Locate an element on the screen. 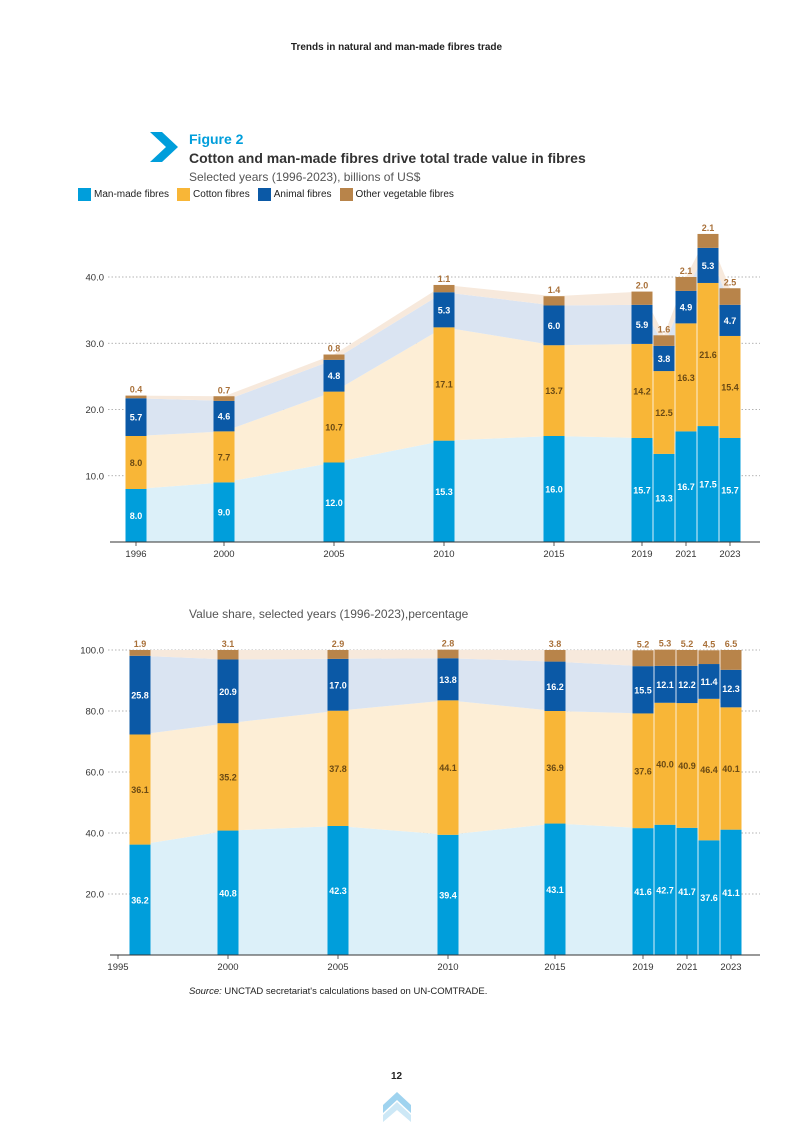 The height and width of the screenshot is (1122, 793). data-label: 35.2 is located at coordinates (228, 777).